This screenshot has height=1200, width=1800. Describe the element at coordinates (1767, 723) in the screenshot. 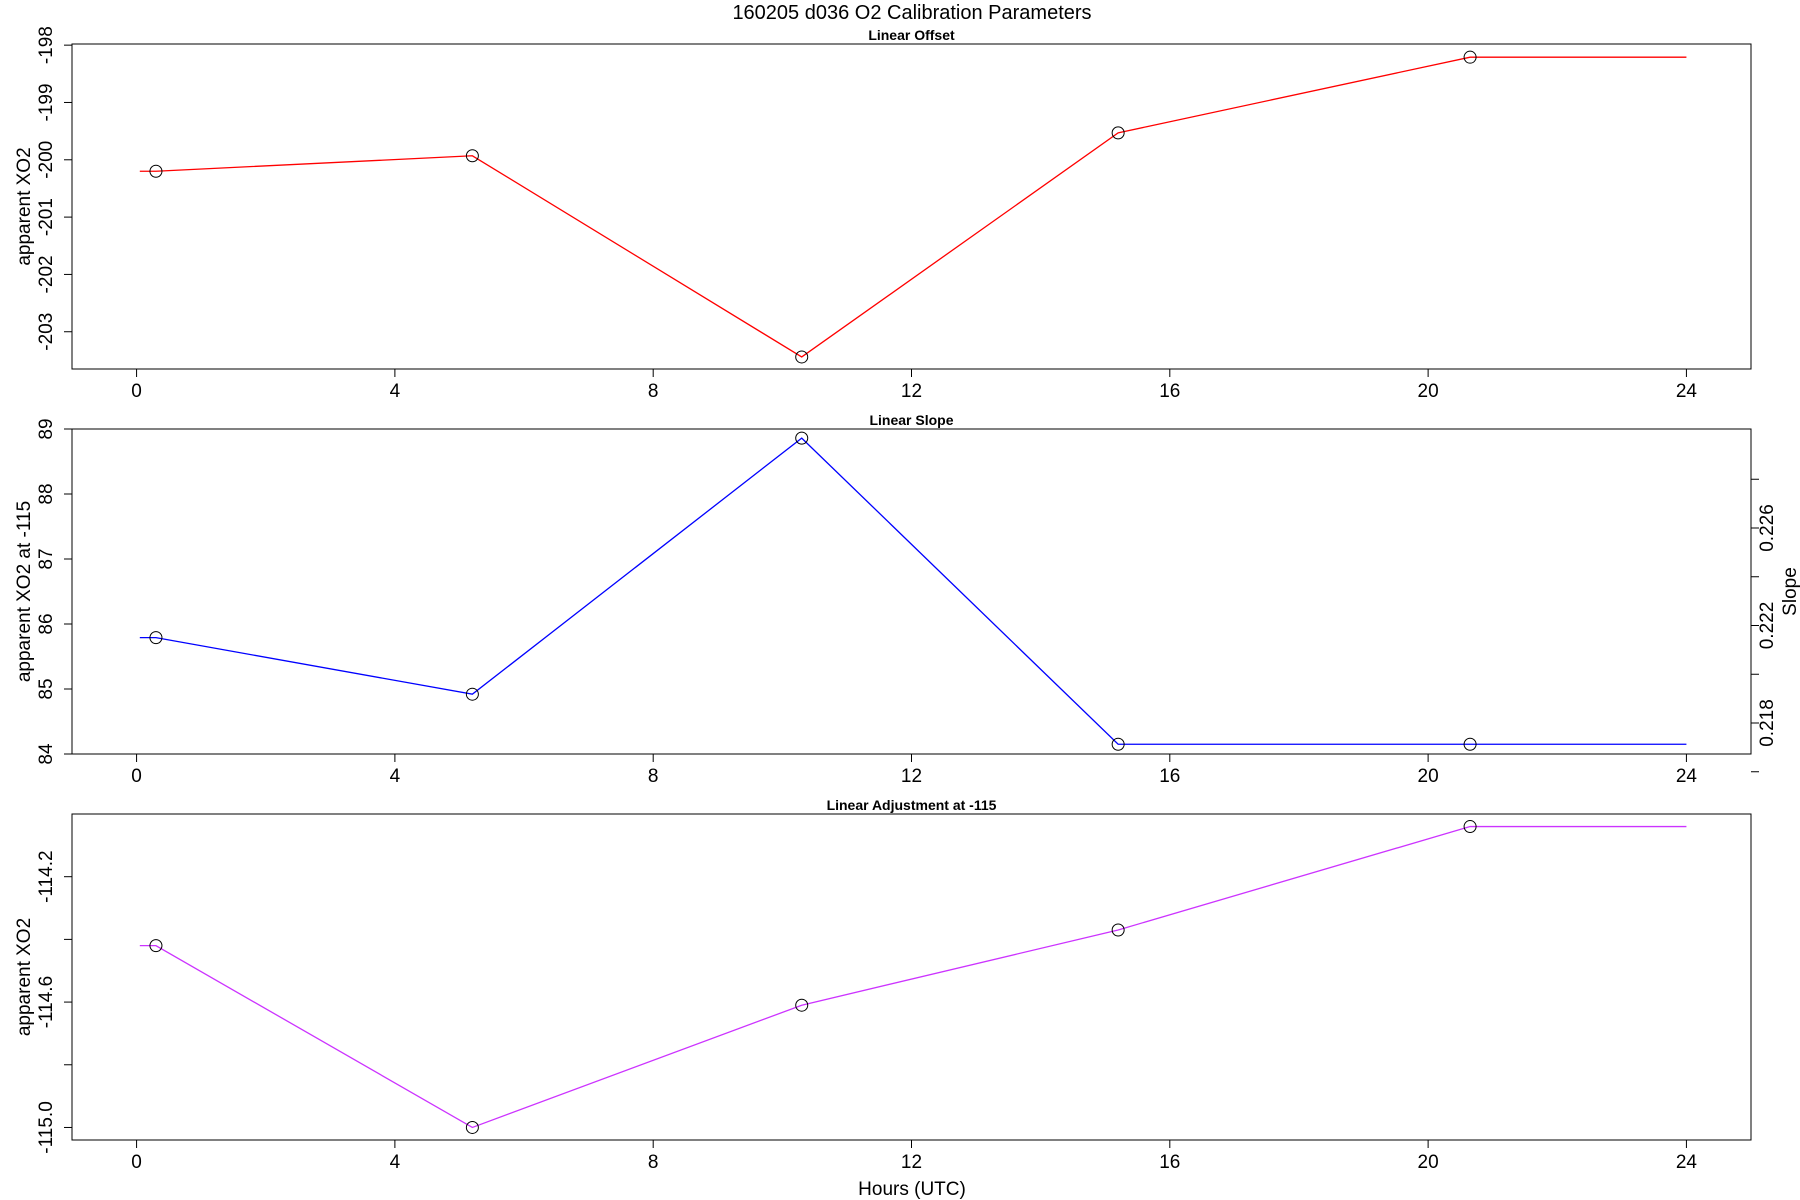

I see `y2-tick-label: 0.218` at that location.